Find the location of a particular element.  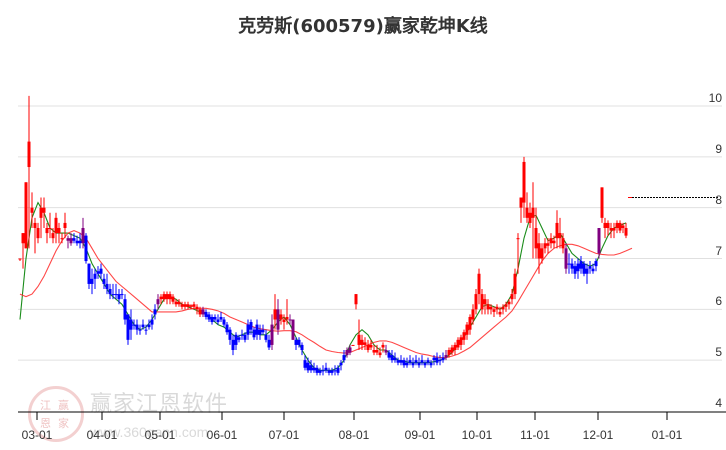

x-tick-label: 01-01 is located at coordinates (667, 435).